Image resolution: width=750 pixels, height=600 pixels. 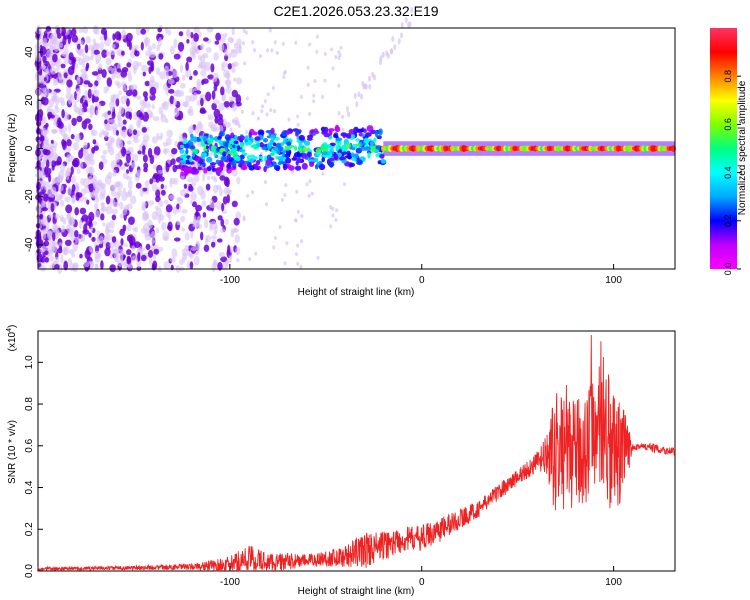 What do you see at coordinates (230, 280) in the screenshot?
I see `x-tick-label: -100` at bounding box center [230, 280].